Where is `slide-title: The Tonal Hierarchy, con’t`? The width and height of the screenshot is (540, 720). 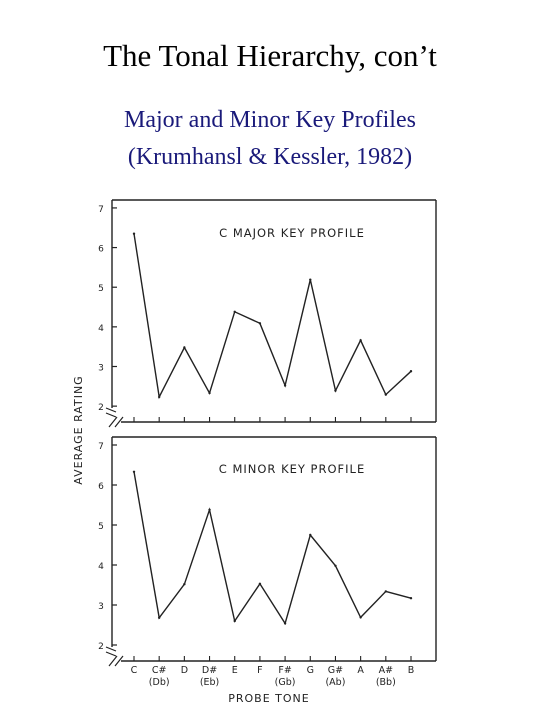 slide-title: The Tonal Hierarchy, con’t is located at coordinates (270, 55).